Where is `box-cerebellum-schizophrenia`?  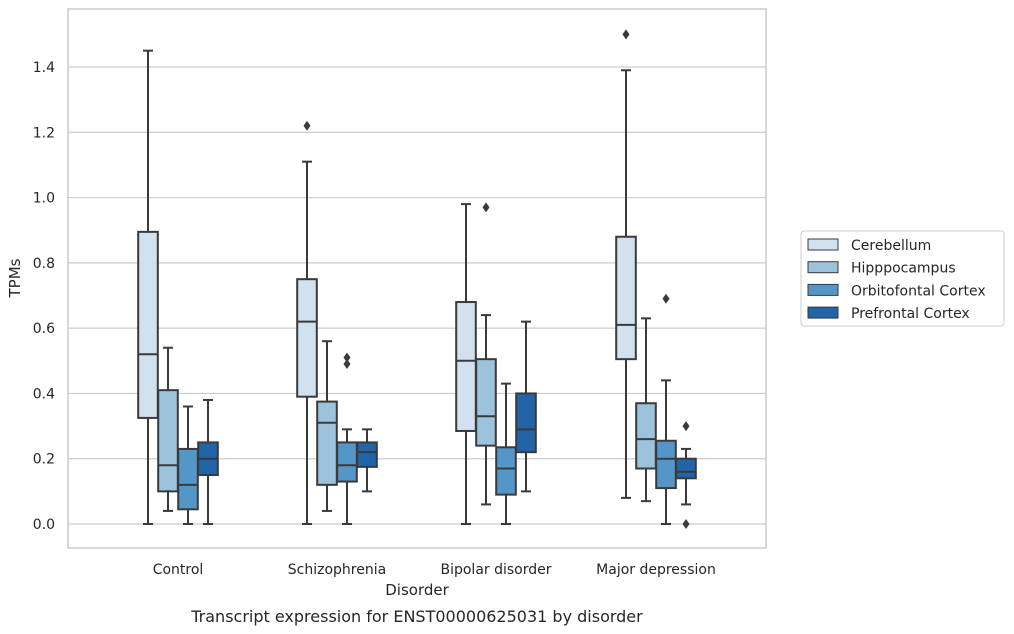 box-cerebellum-schizophrenia is located at coordinates (307, 322).